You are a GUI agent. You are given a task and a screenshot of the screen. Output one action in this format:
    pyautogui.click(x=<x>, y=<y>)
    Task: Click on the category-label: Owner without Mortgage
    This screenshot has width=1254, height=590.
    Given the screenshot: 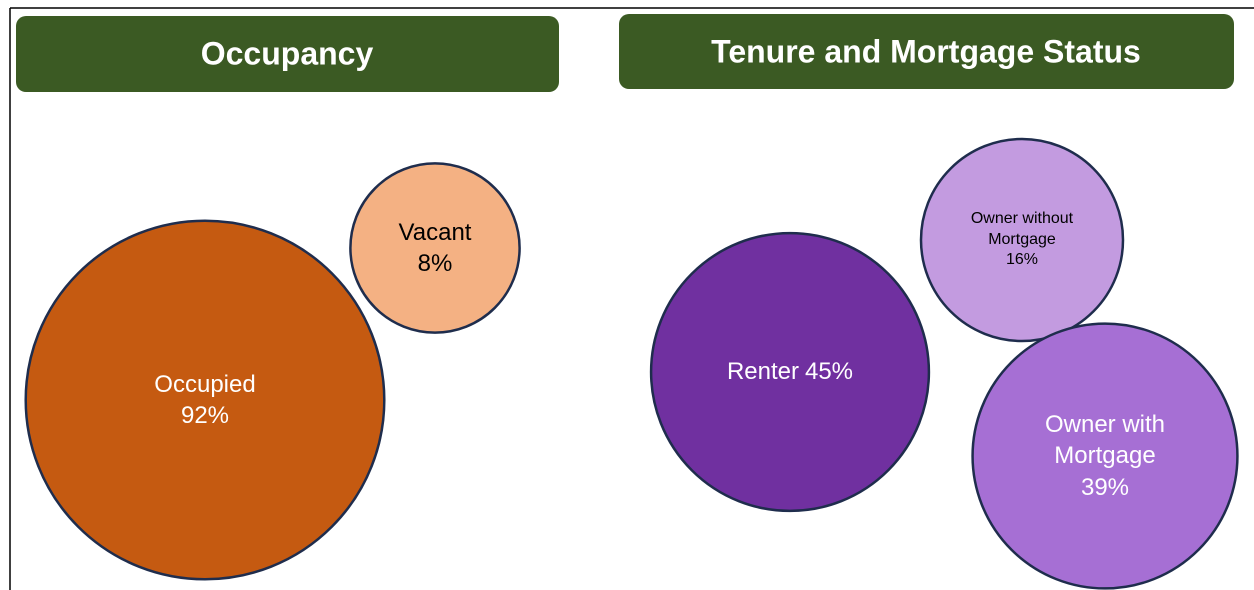 What is the action you would take?
    pyautogui.click(x=1022, y=228)
    